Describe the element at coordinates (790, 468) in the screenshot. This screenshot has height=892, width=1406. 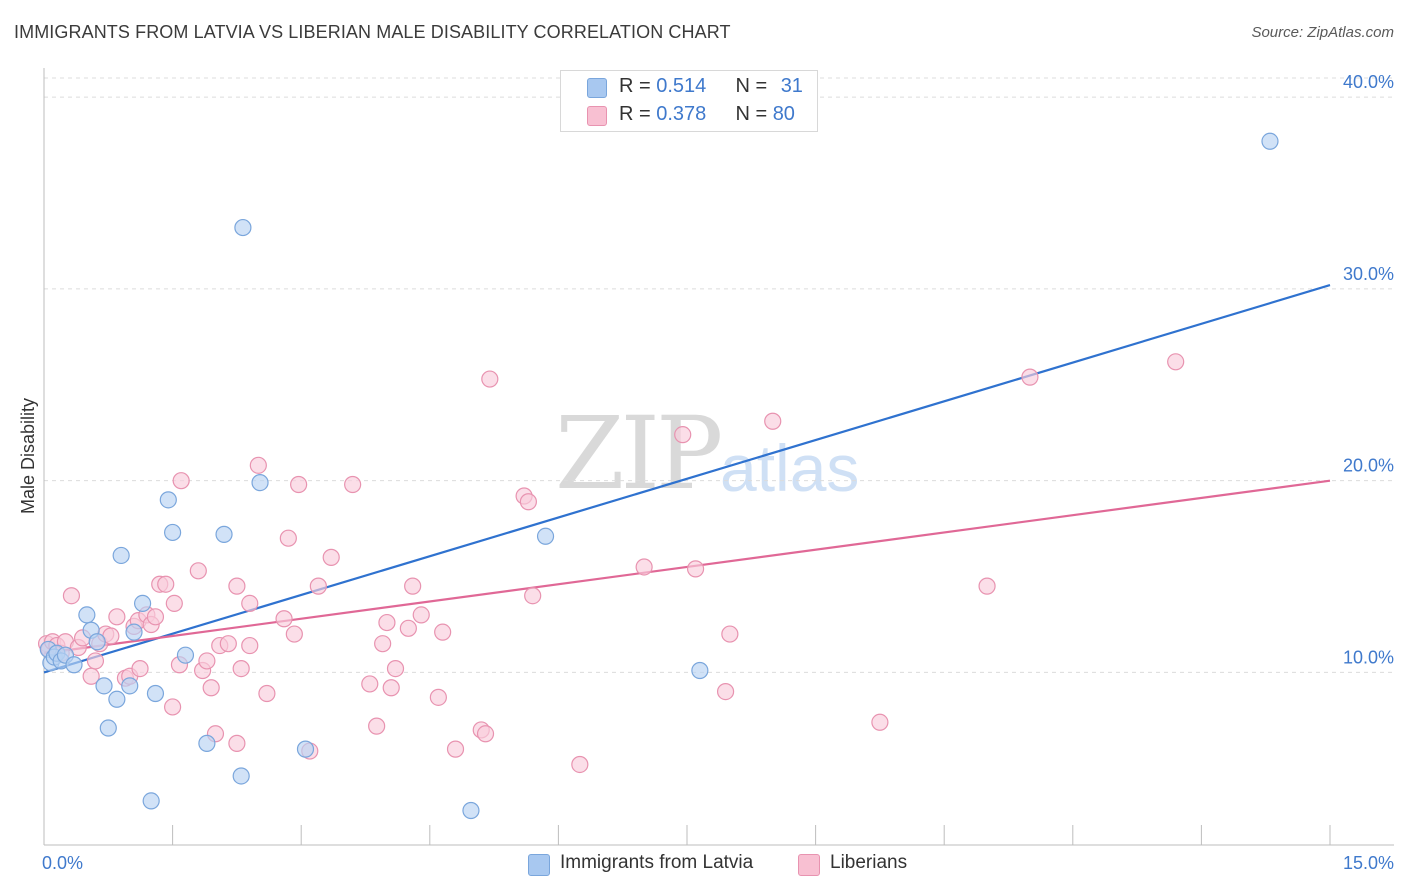
I see `watermark-atlas: atlas` at that location.